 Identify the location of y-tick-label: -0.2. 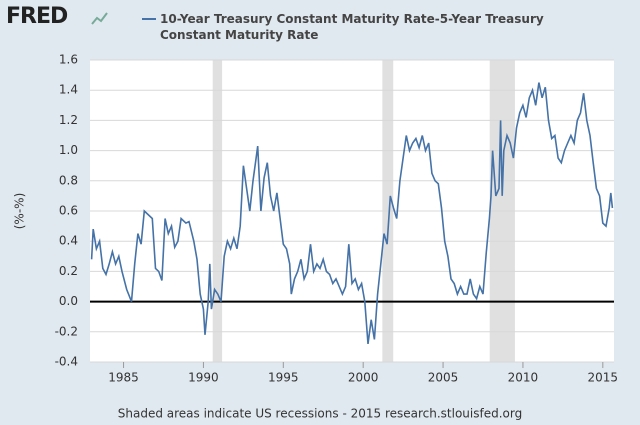
(66, 331).